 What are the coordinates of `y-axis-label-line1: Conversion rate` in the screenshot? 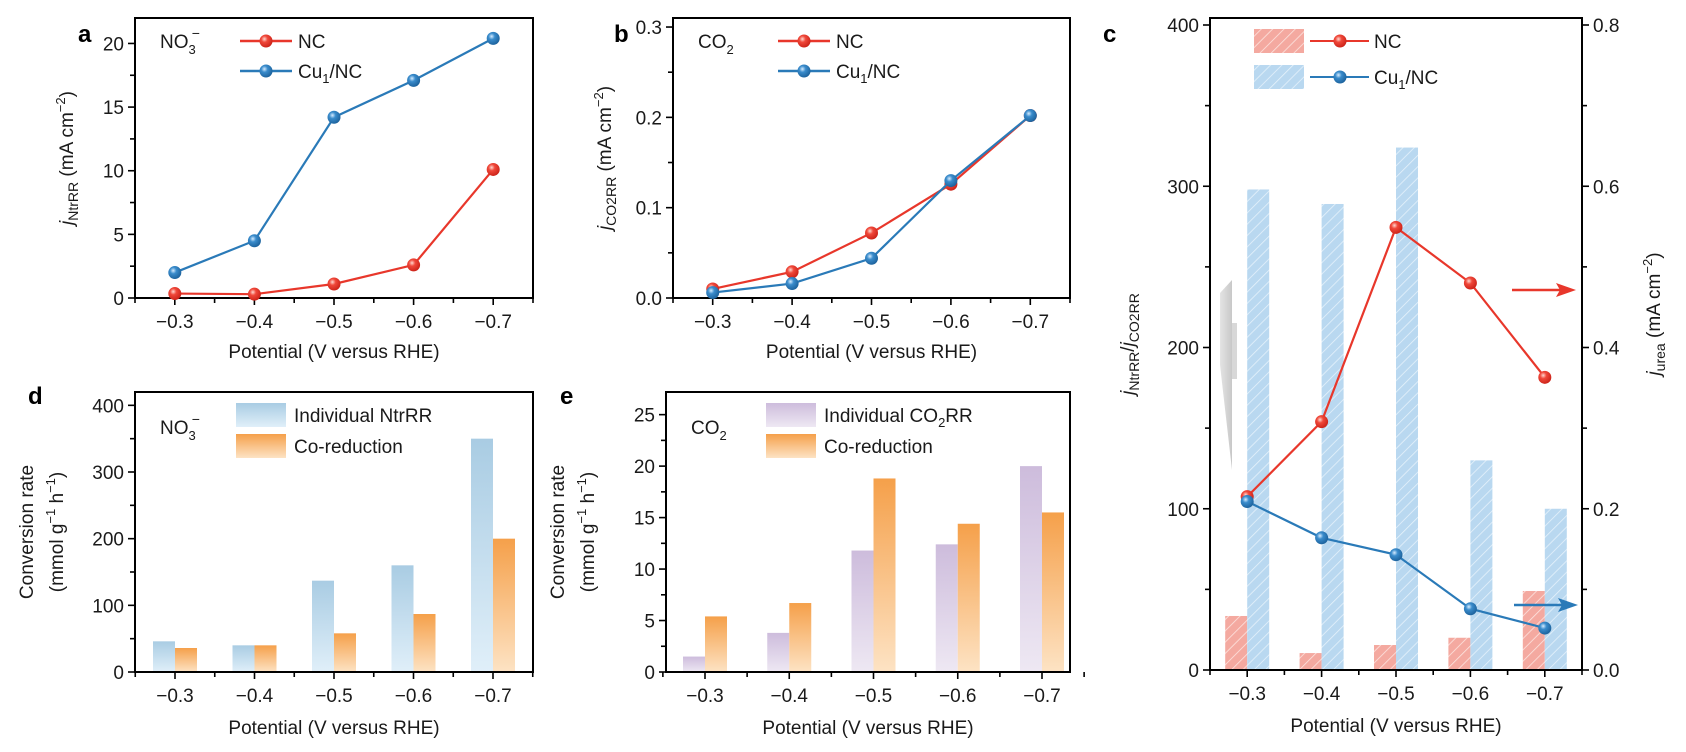 It's located at (558, 532).